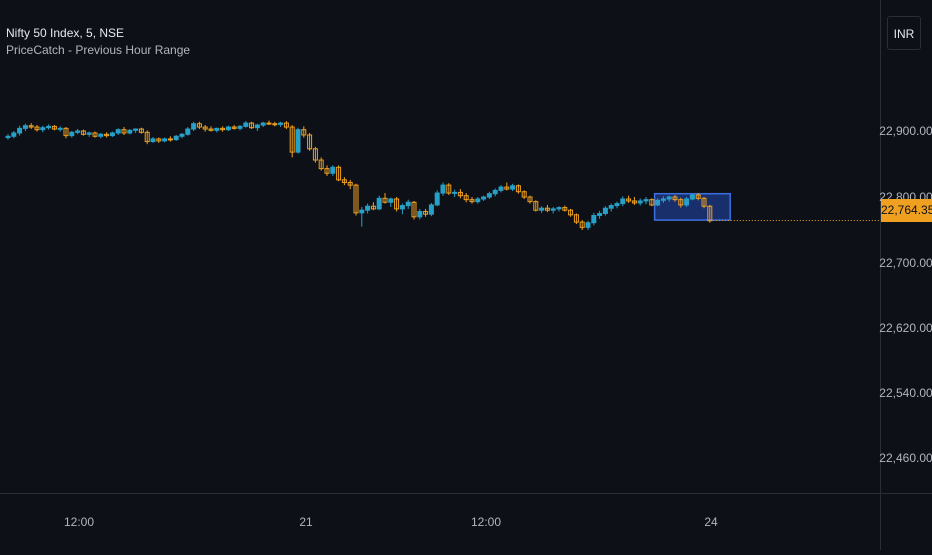  I want to click on y-tick-label: 22,460.00, so click(905, 458).